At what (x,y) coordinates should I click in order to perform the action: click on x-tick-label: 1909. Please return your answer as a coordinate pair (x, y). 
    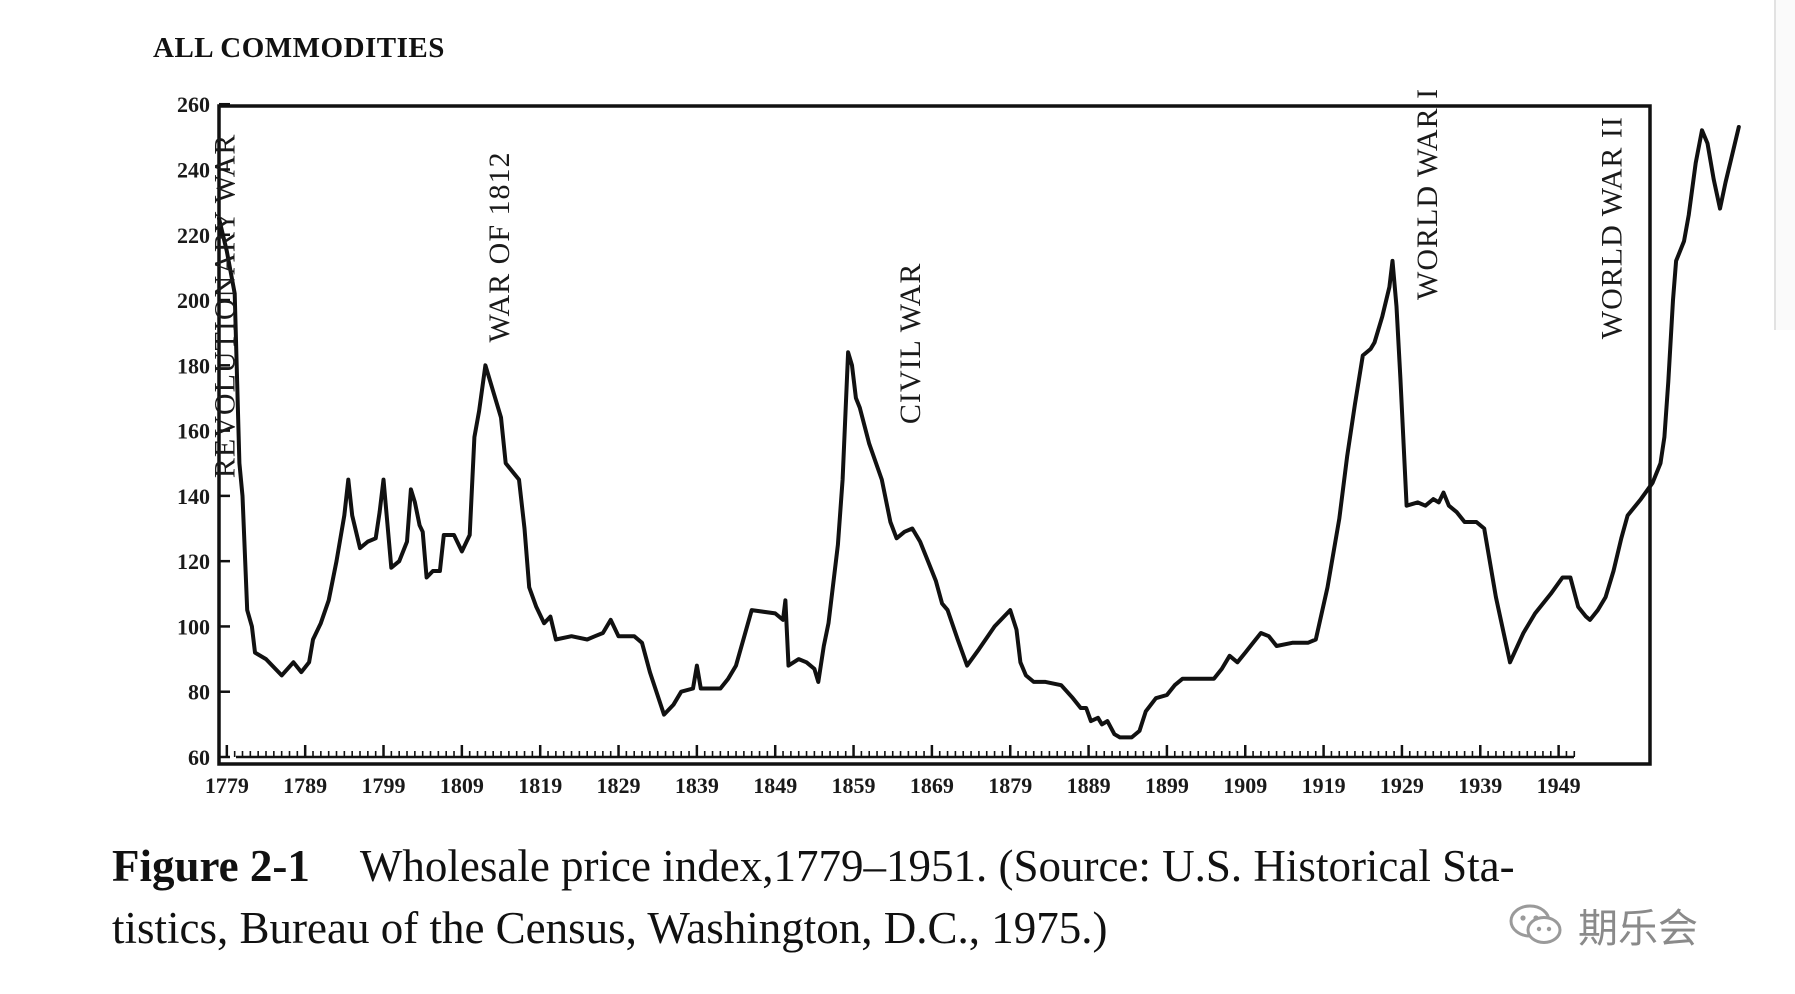
    Looking at the image, I should click on (1245, 785).